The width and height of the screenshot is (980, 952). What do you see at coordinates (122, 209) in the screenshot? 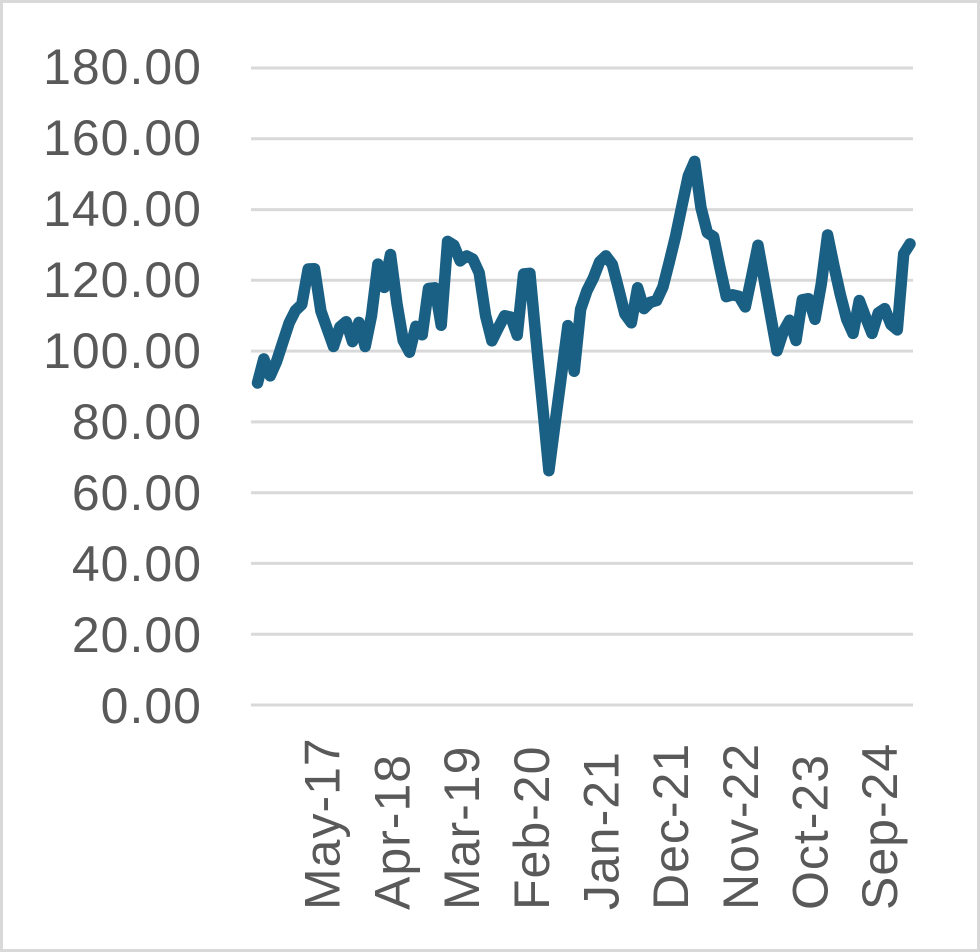
I see `svg-text: 140.00` at bounding box center [122, 209].